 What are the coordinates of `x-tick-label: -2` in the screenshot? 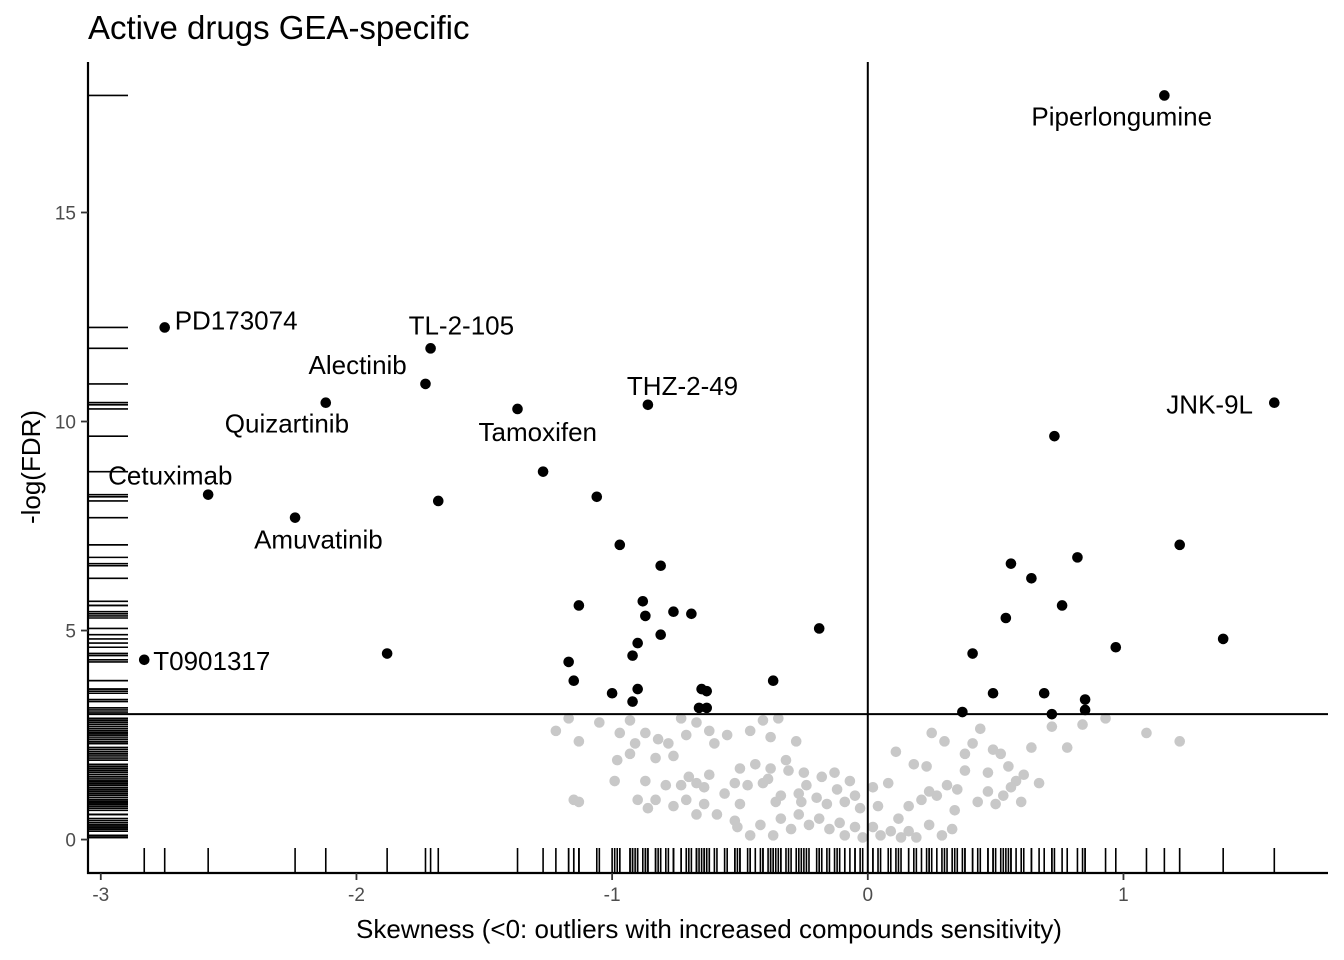 It's located at (356, 895).